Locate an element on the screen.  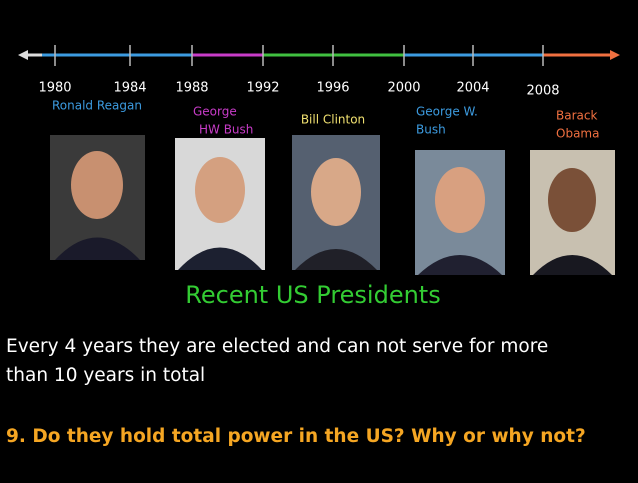
photo-clinton is located at coordinates (336, 202).